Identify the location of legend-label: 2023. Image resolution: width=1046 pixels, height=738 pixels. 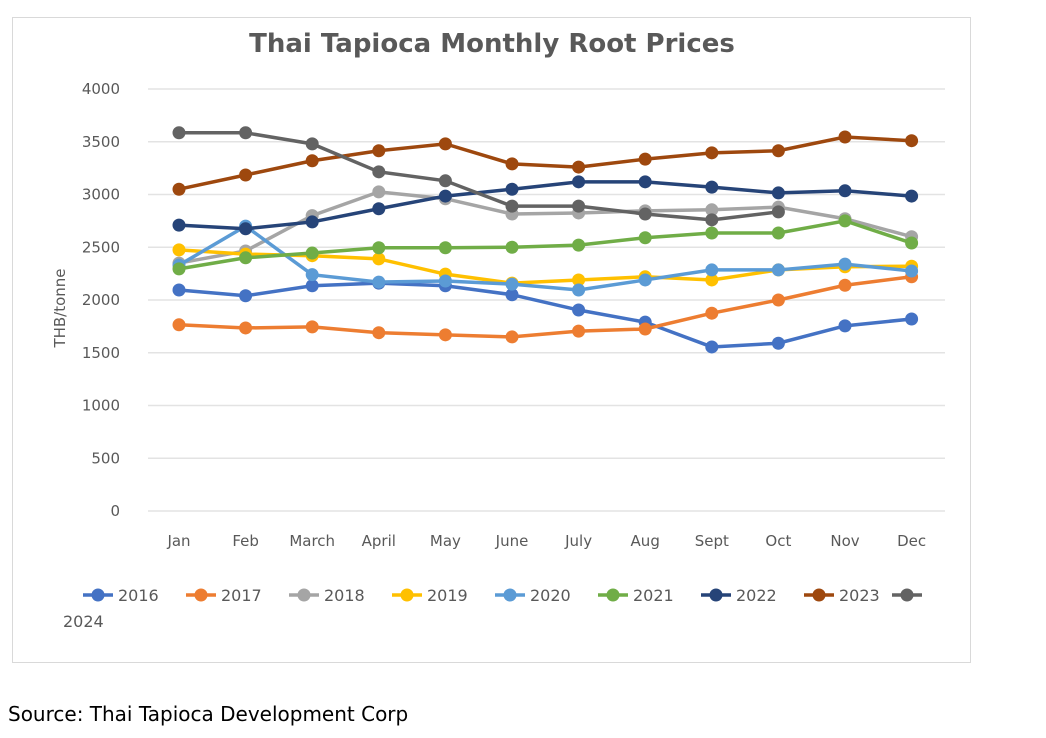
(859, 595).